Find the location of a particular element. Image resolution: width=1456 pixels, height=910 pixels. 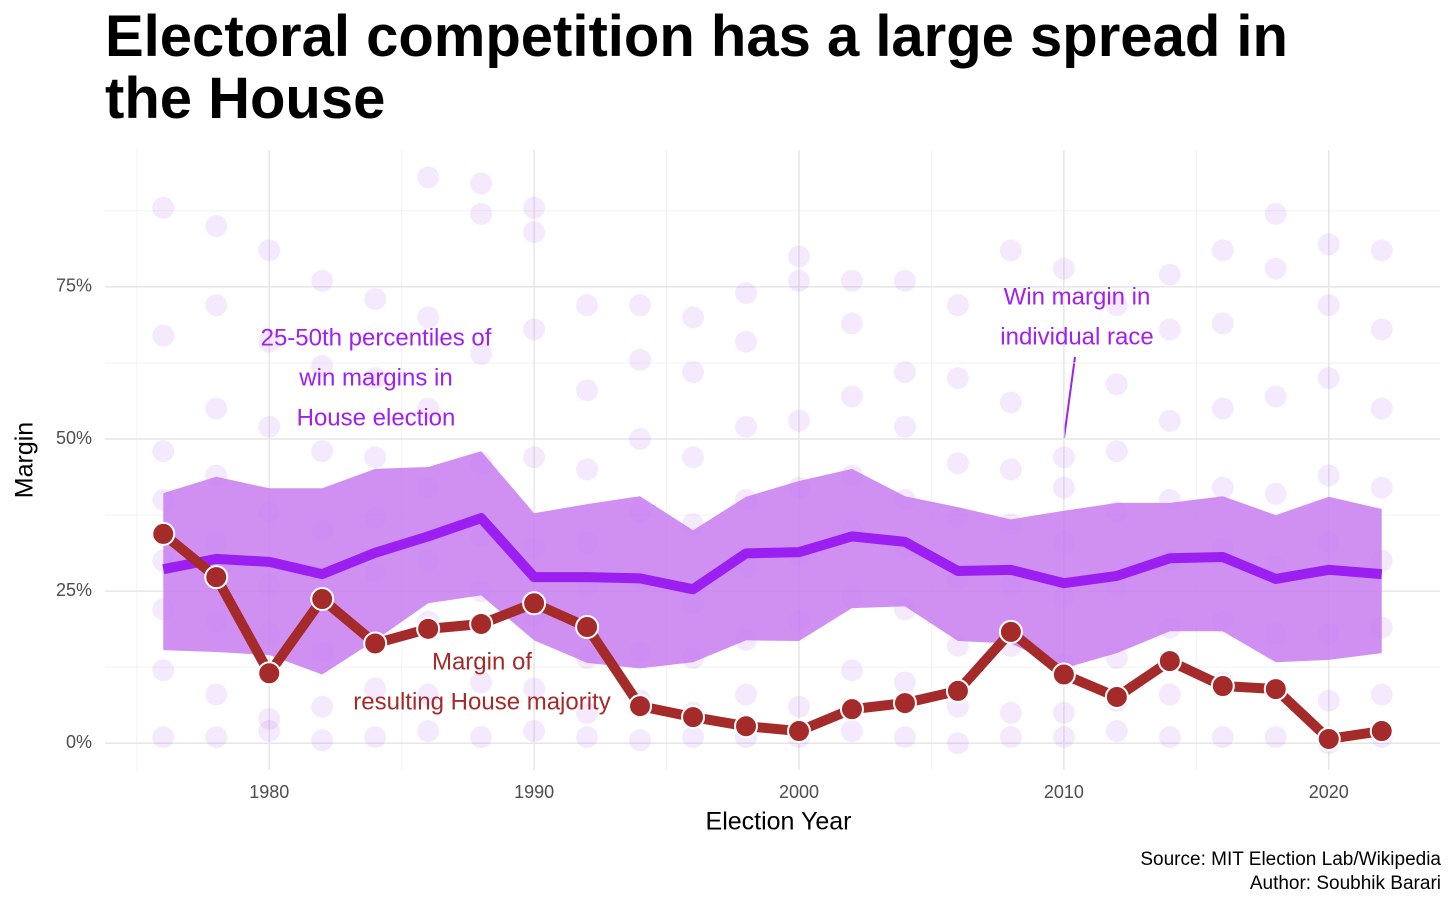

annotation: individual race is located at coordinates (1076, 336).